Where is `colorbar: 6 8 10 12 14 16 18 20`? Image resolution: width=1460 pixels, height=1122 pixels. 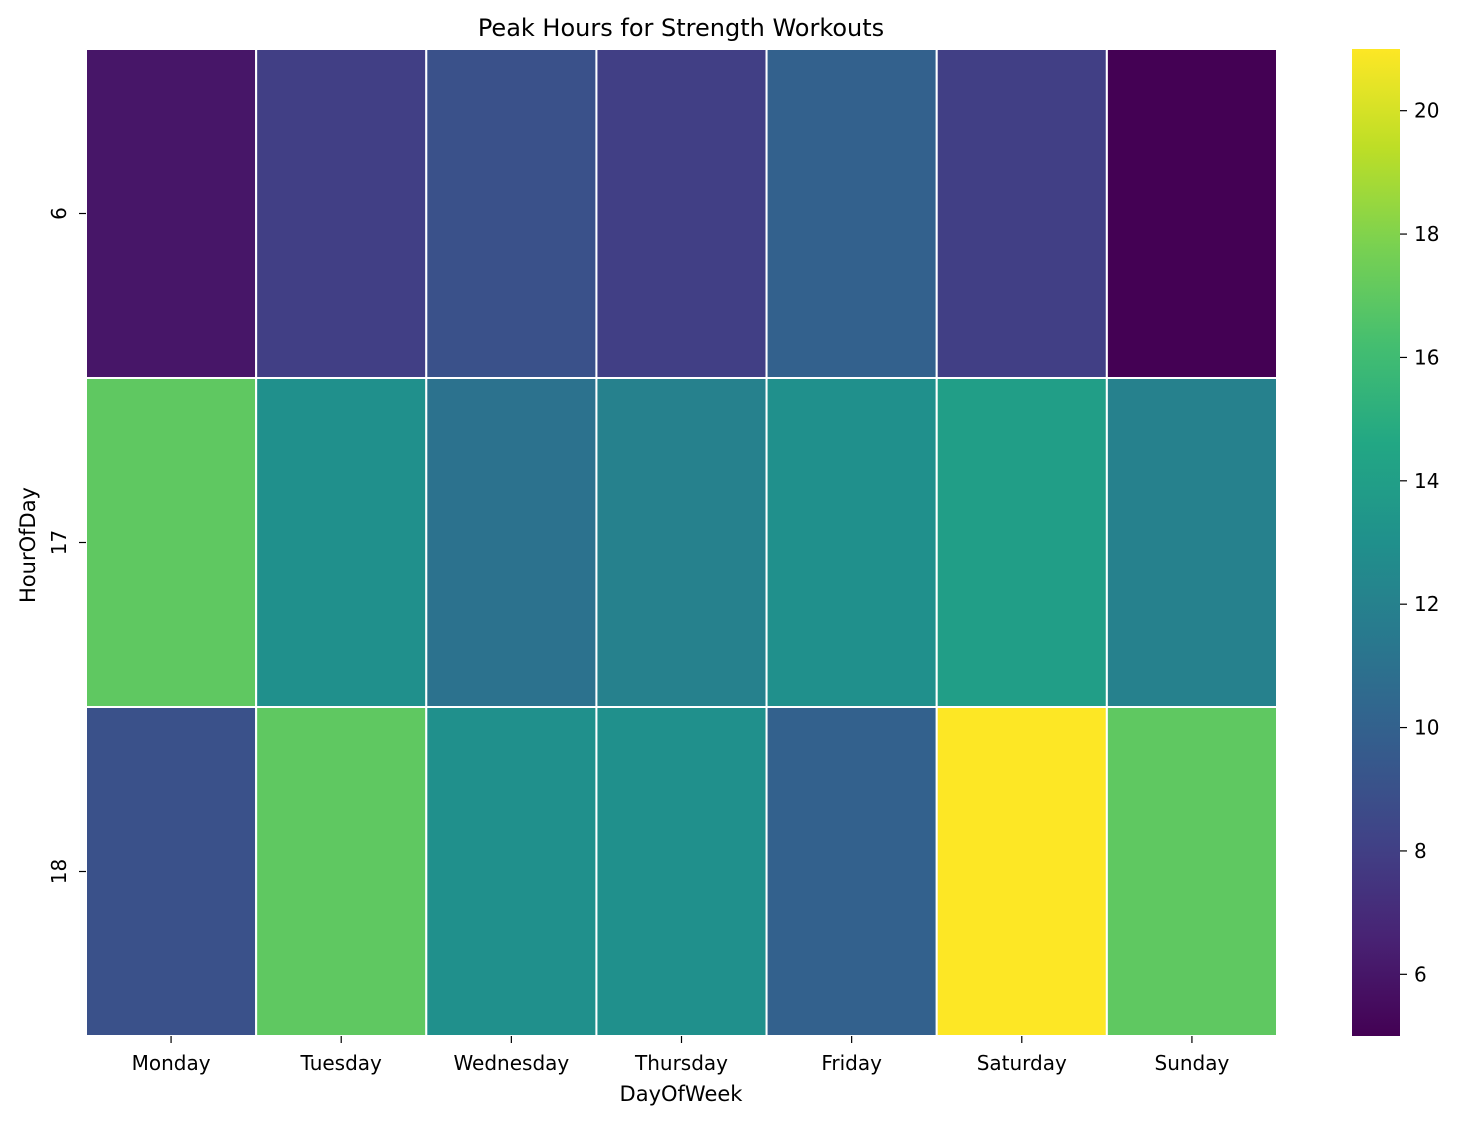
colorbar: 6 8 10 12 14 16 18 20 is located at coordinates (1395, 542).